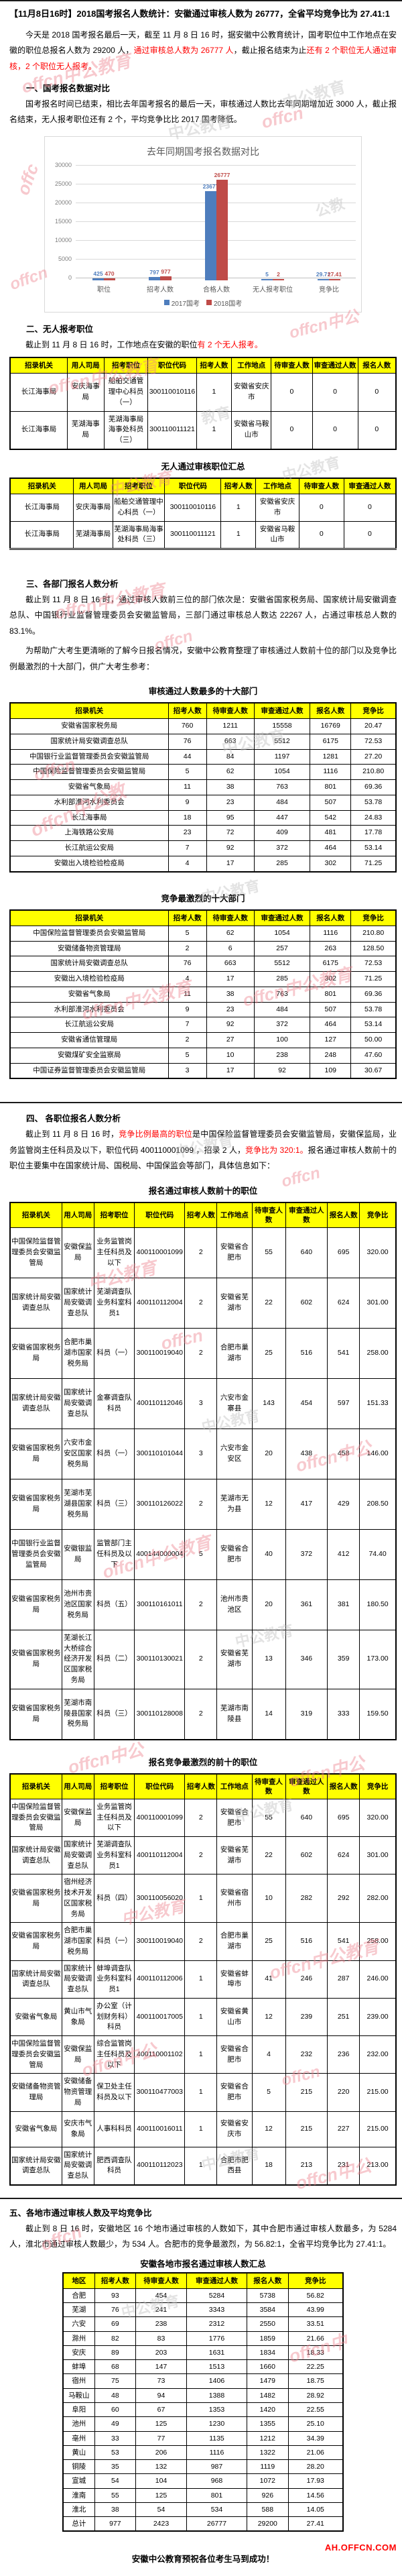 The image size is (402, 2576). Describe the element at coordinates (331, 848) in the screenshot. I see `table-cell: 464` at that location.